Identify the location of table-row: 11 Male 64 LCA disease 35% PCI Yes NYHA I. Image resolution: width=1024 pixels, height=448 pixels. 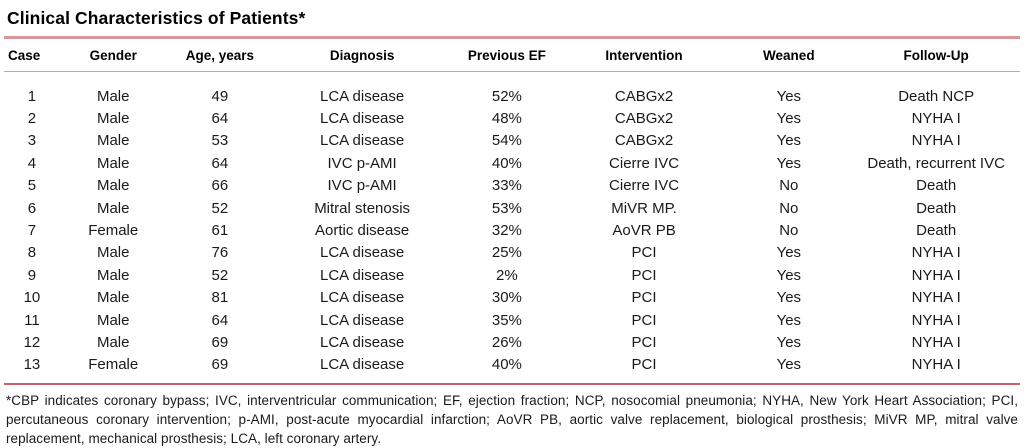
(512, 320).